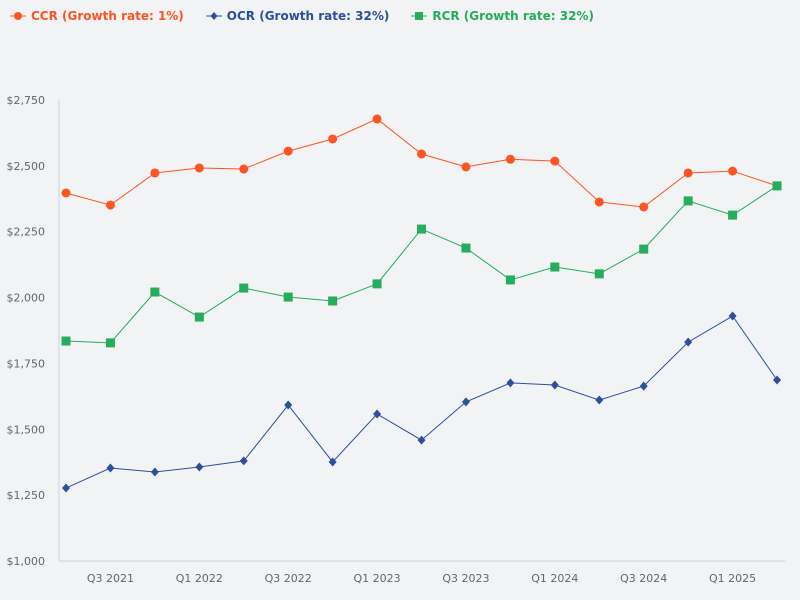 The width and height of the screenshot is (800, 600). I want to click on square-marker-icon, so click(419, 16).